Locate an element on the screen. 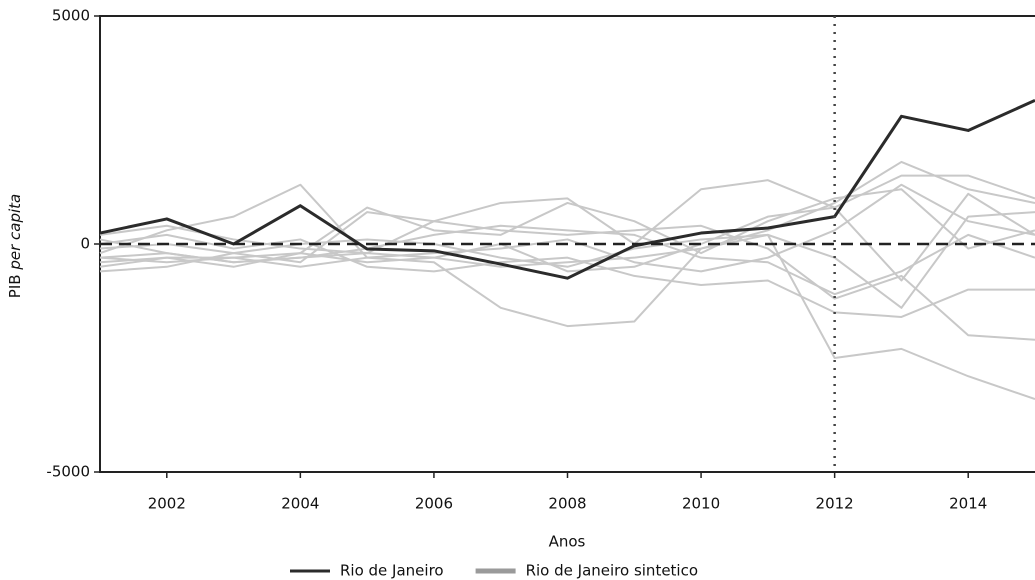 The image size is (1035, 580). y-axis-label: PIB per capita is located at coordinates (15, 246).